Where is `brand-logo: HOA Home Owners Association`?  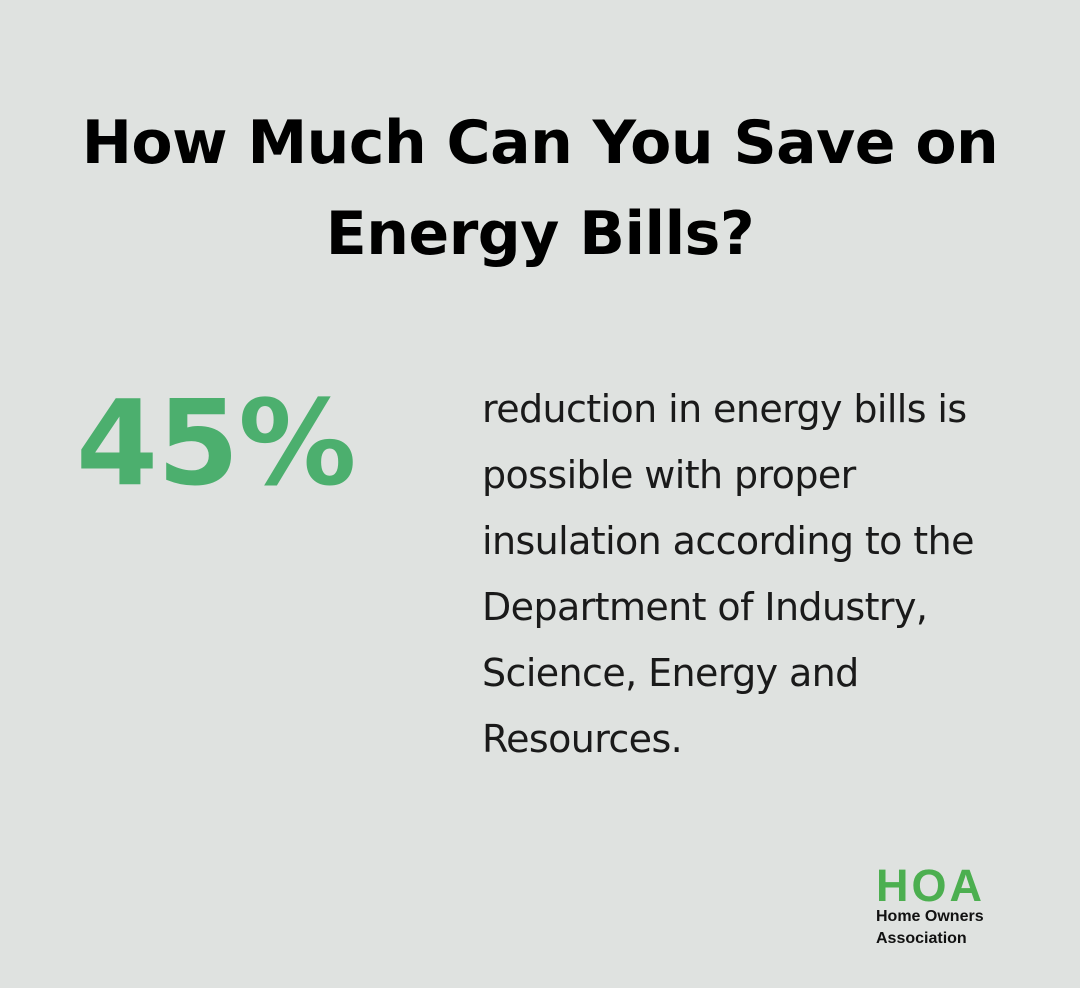
brand-logo: HOA Home Owners Association is located at coordinates (966, 913).